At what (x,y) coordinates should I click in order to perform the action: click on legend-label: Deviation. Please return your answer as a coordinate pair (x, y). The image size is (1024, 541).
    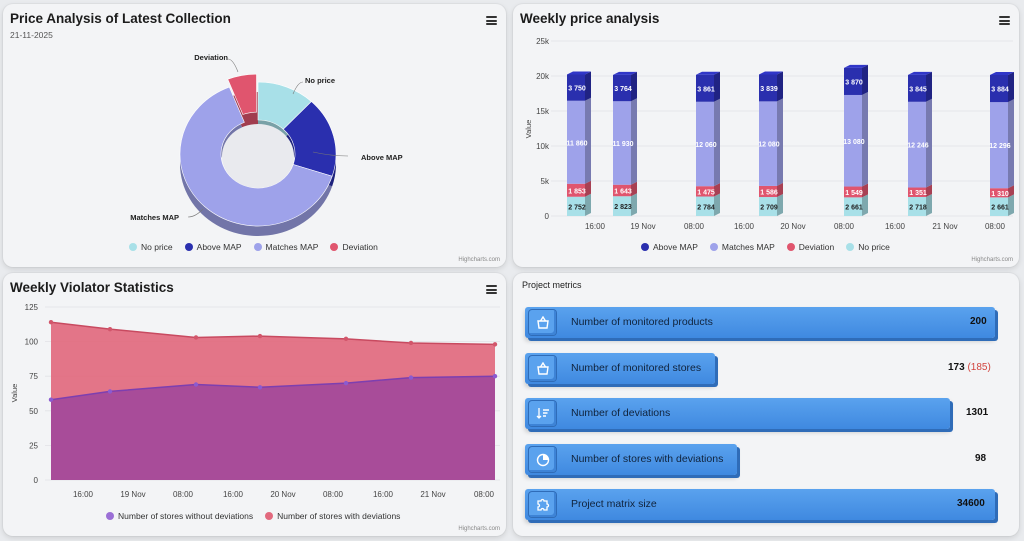
    Looking at the image, I should click on (360, 247).